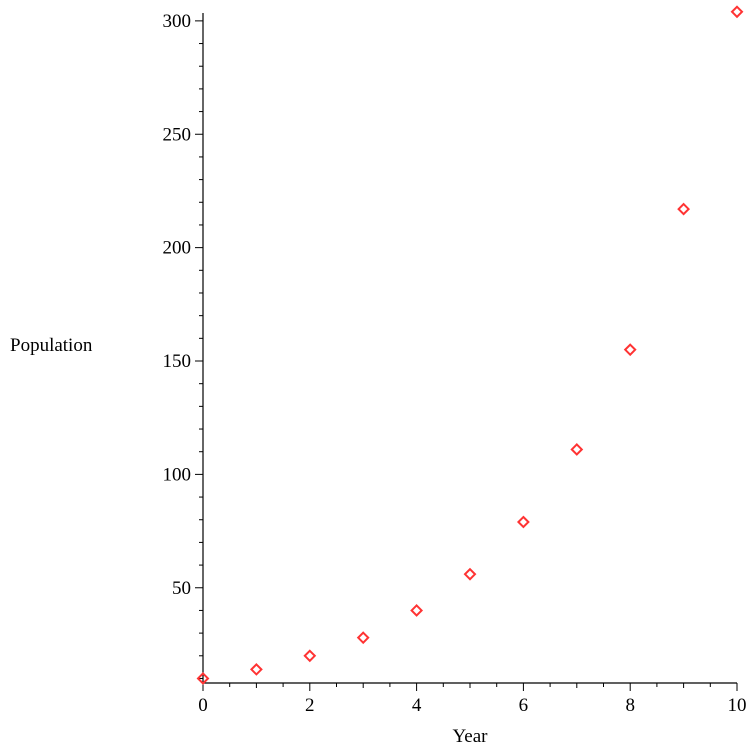 The height and width of the screenshot is (746, 749). I want to click on y-tick-label: 200, so click(177, 248).